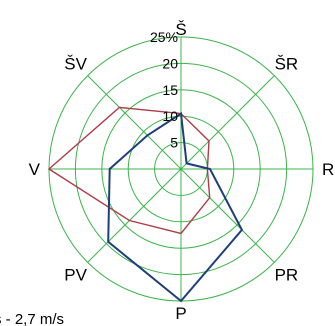 This screenshot has width=335, height=326. I want to click on direction-label-4: P, so click(180, 313).